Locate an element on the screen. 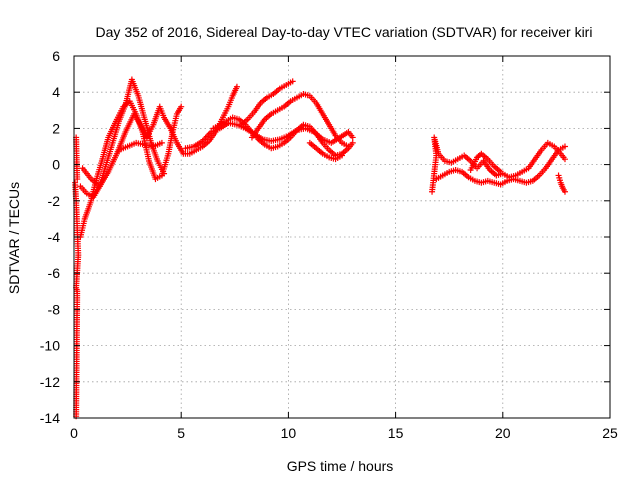 This screenshot has width=640, height=480. y-tick-label: -2 is located at coordinates (54, 201).